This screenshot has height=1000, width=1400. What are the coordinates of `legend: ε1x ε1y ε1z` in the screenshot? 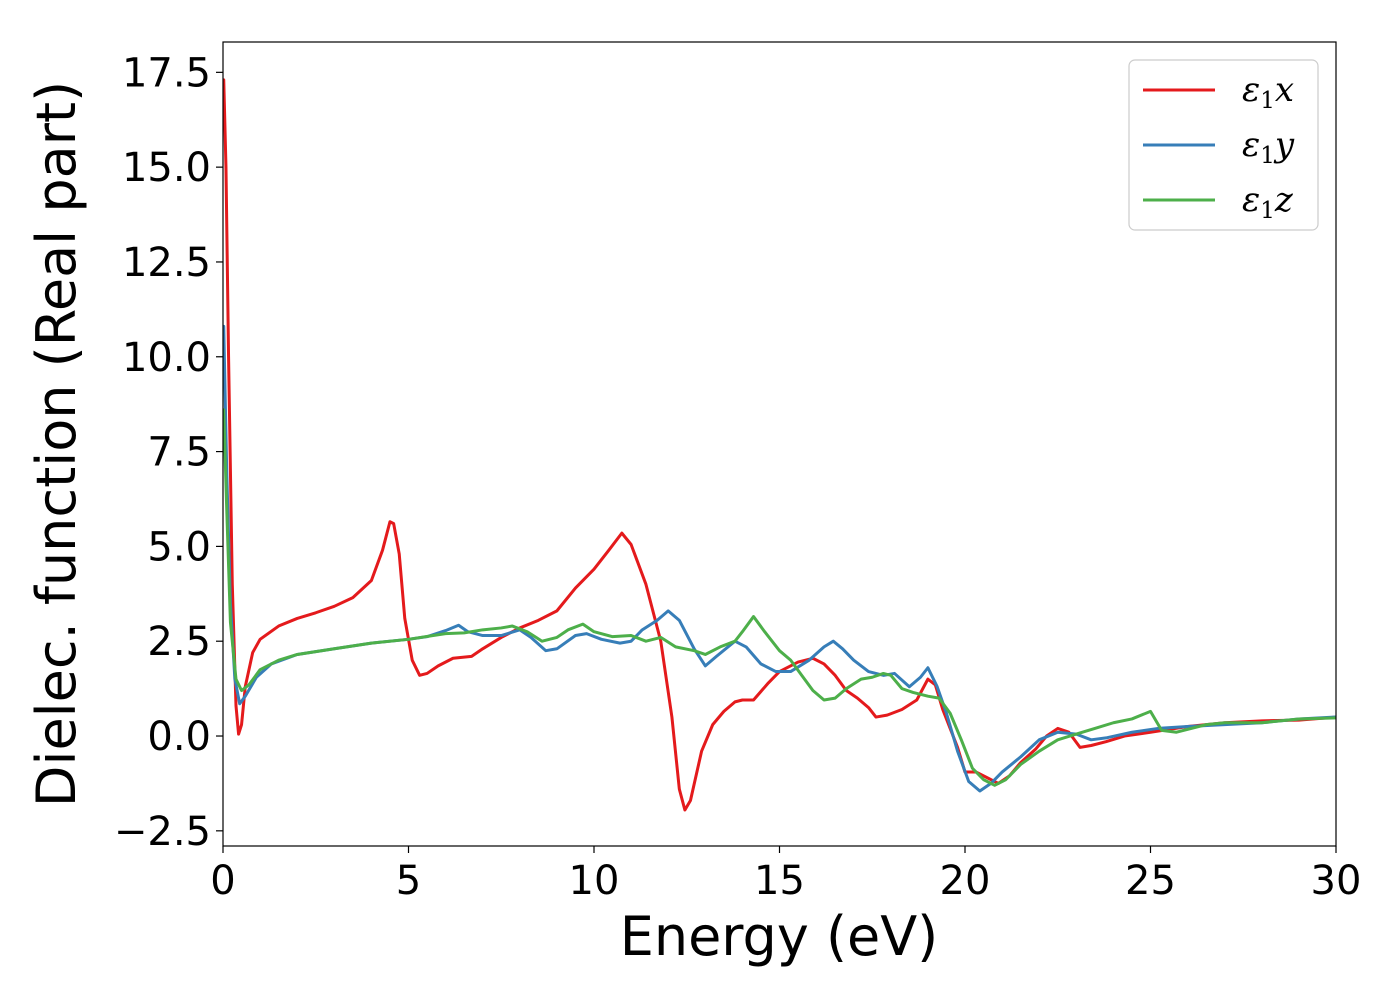 It's located at (1223, 145).